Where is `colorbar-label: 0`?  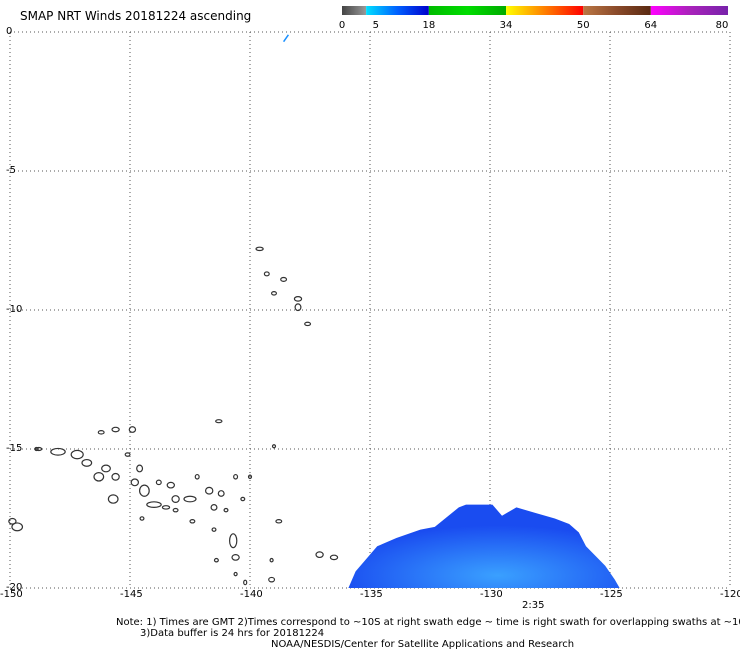
colorbar-label: 0 is located at coordinates (342, 25).